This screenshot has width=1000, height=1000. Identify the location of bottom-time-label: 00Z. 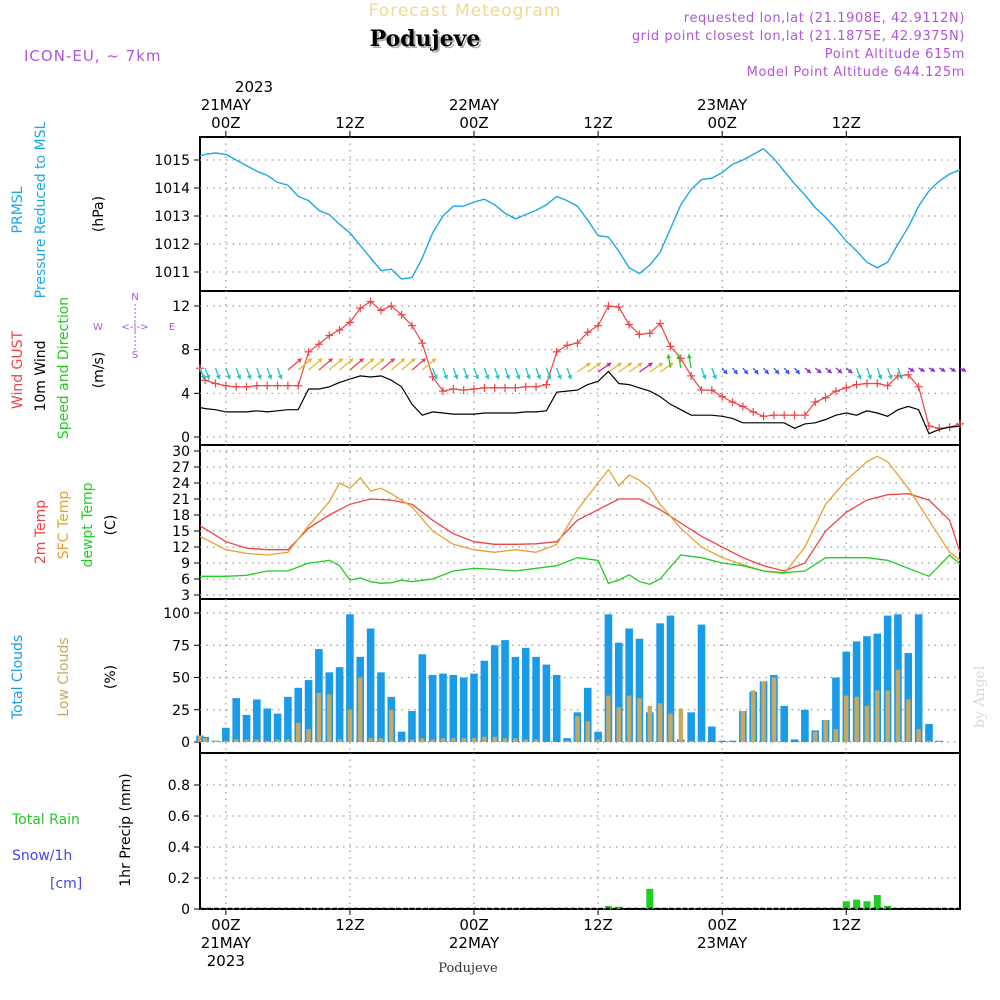
(473, 925).